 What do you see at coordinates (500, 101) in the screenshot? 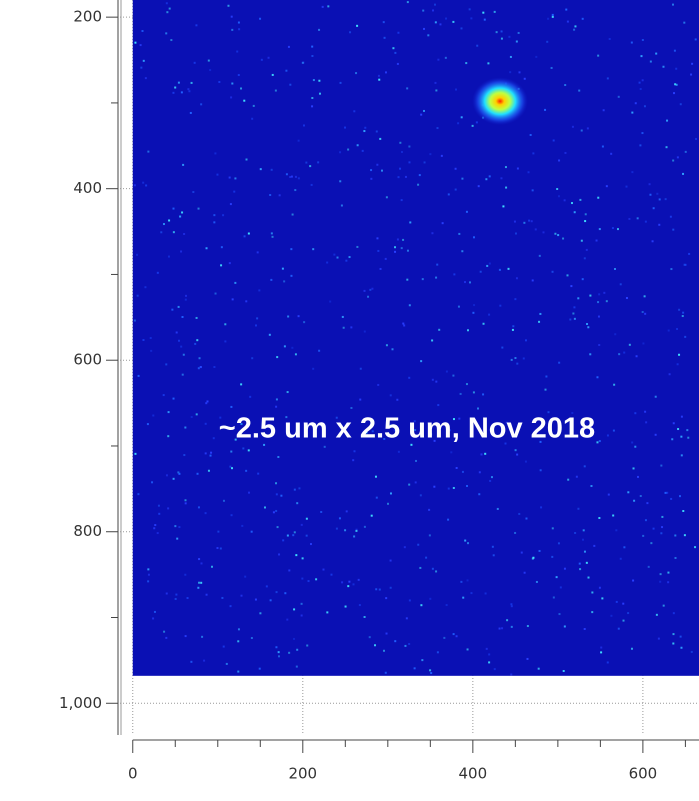
I see `beam-spot` at bounding box center [500, 101].